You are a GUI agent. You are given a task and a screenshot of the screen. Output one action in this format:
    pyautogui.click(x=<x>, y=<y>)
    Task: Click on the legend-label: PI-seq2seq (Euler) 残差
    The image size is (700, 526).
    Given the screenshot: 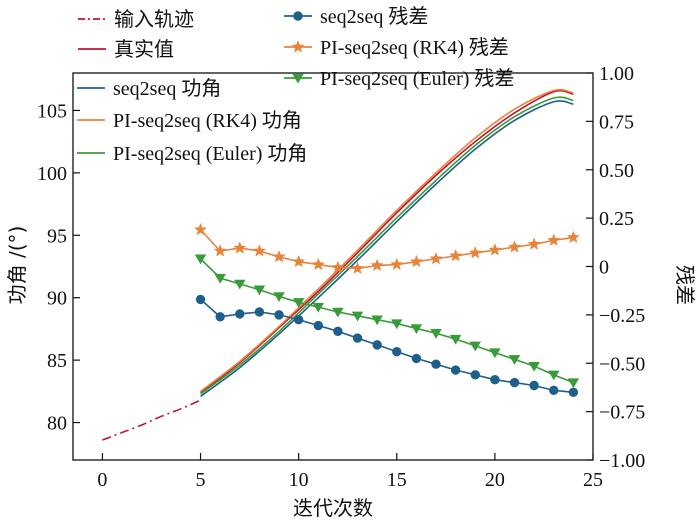 What is the action you would take?
    pyautogui.click(x=417, y=78)
    